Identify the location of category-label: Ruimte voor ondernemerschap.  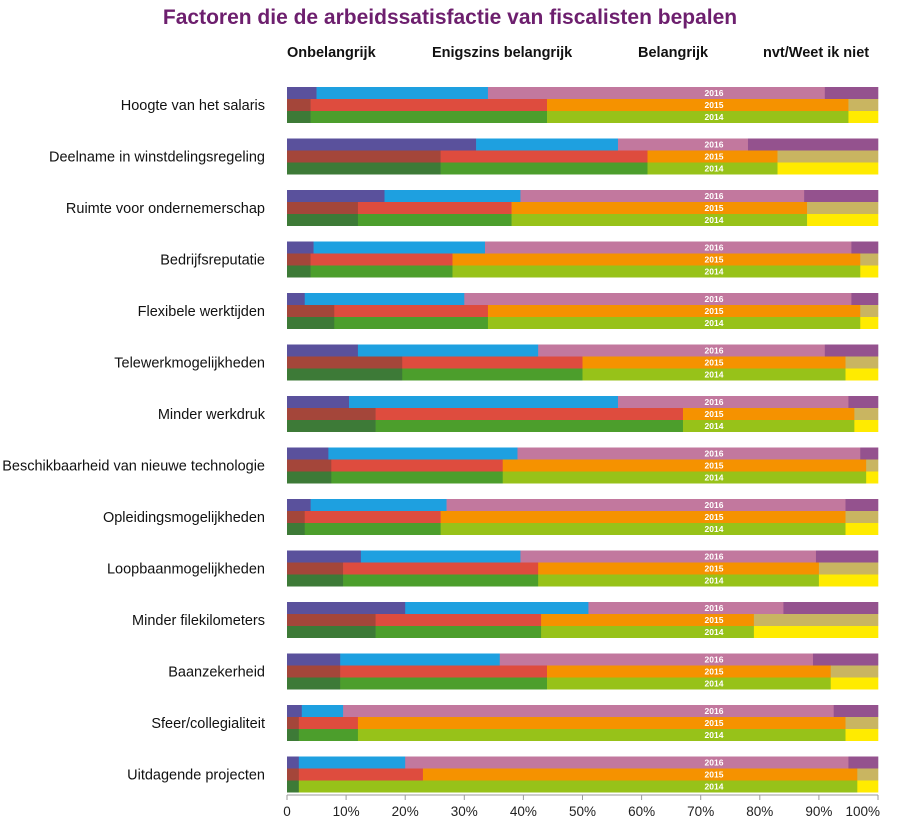
(165, 209).